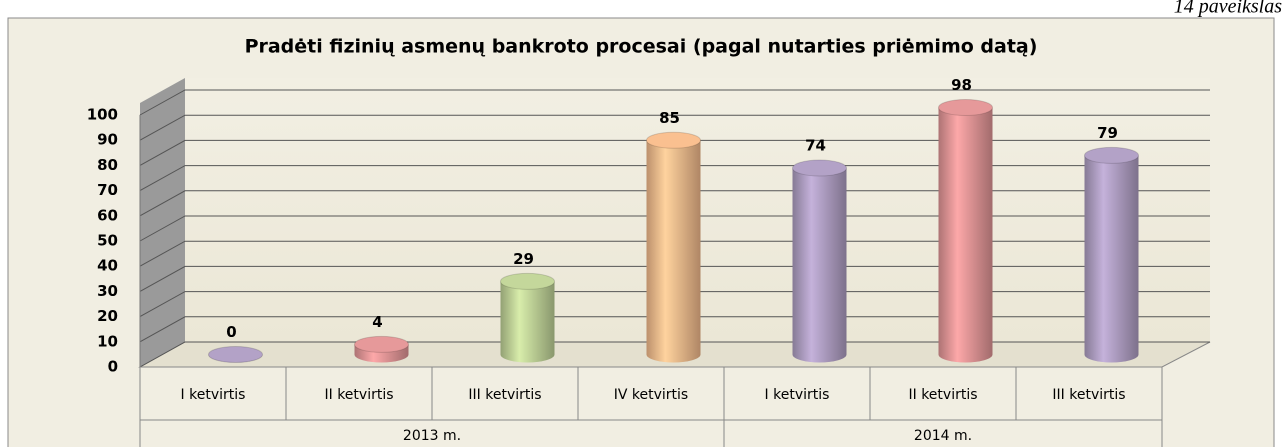 The height and width of the screenshot is (447, 1282). What do you see at coordinates (432, 436) in the screenshot?
I see `group-label: 2013 m.` at bounding box center [432, 436].